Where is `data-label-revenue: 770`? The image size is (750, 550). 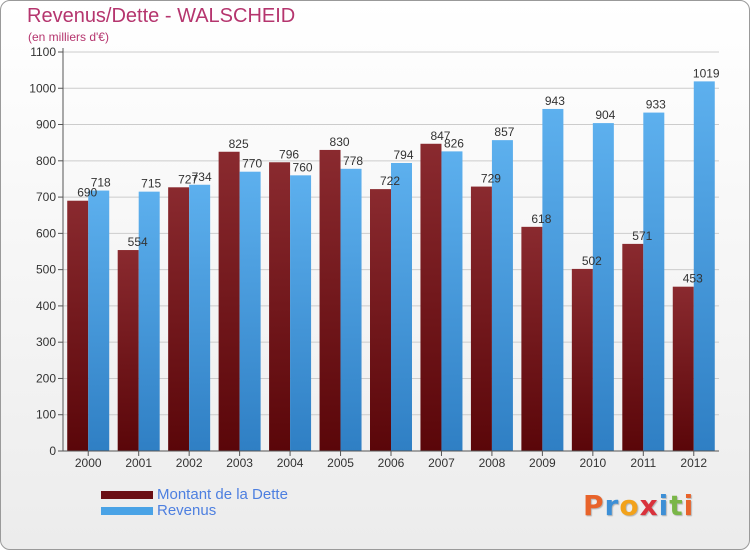 data-label-revenue: 770 is located at coordinates (252, 164).